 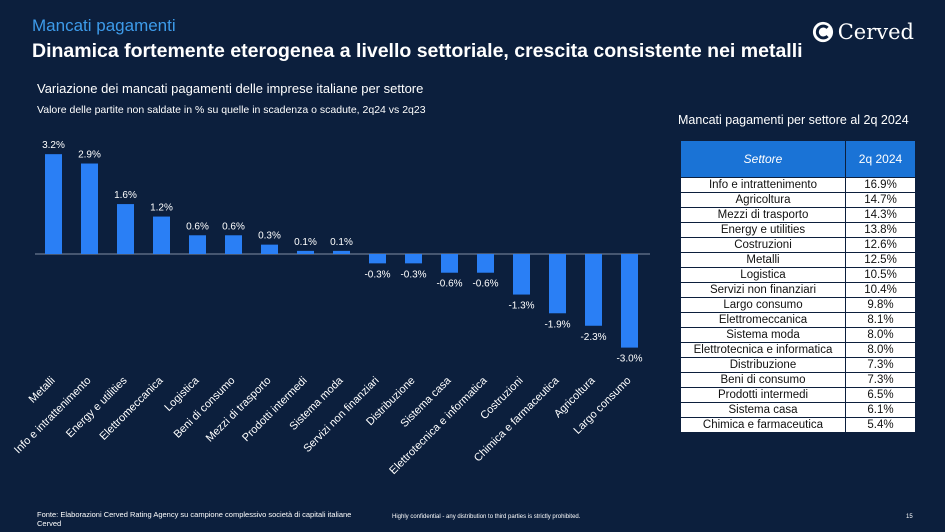 I want to click on sector-value-cell: 9.8%, so click(x=880, y=305).